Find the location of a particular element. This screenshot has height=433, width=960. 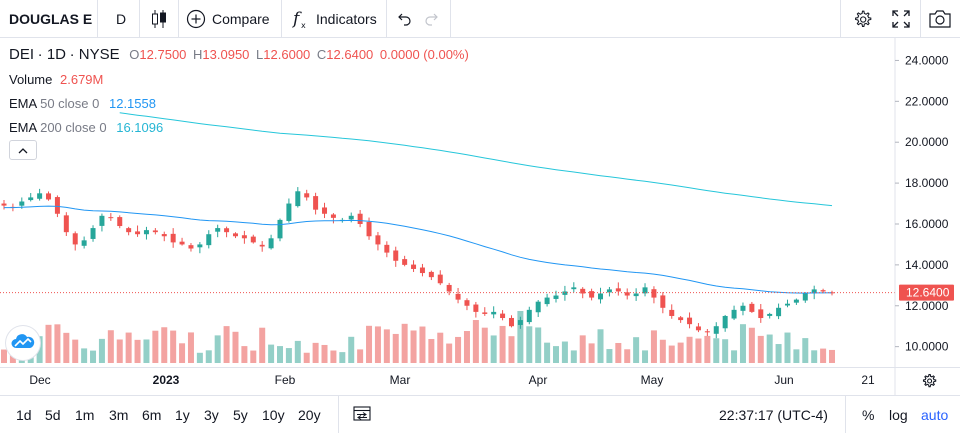

time-axis: Dec 2023 Feb Mar Apr May Jun 21 is located at coordinates (480, 382).